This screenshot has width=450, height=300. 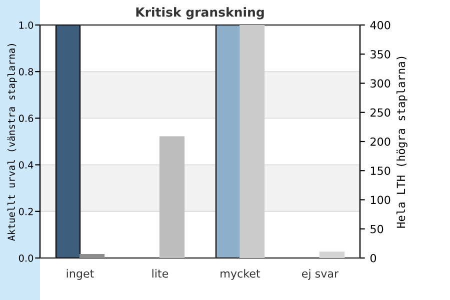 What do you see at coordinates (26, 25) in the screenshot?
I see `y-tick-label: 1.0` at bounding box center [26, 25].